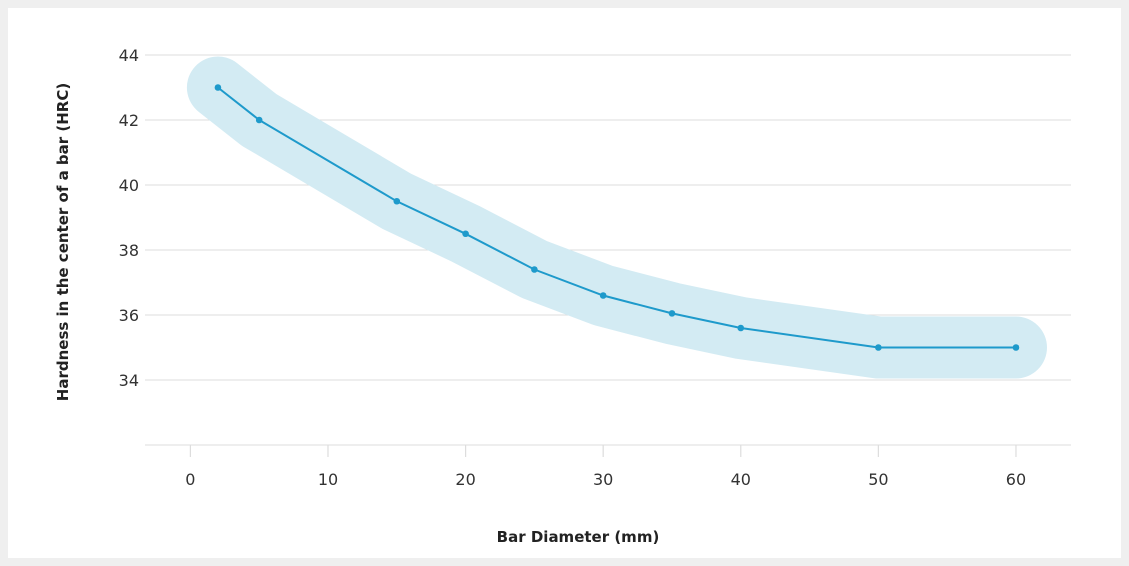  What do you see at coordinates (190, 479) in the screenshot?
I see `x-tick-label: 0` at bounding box center [190, 479].